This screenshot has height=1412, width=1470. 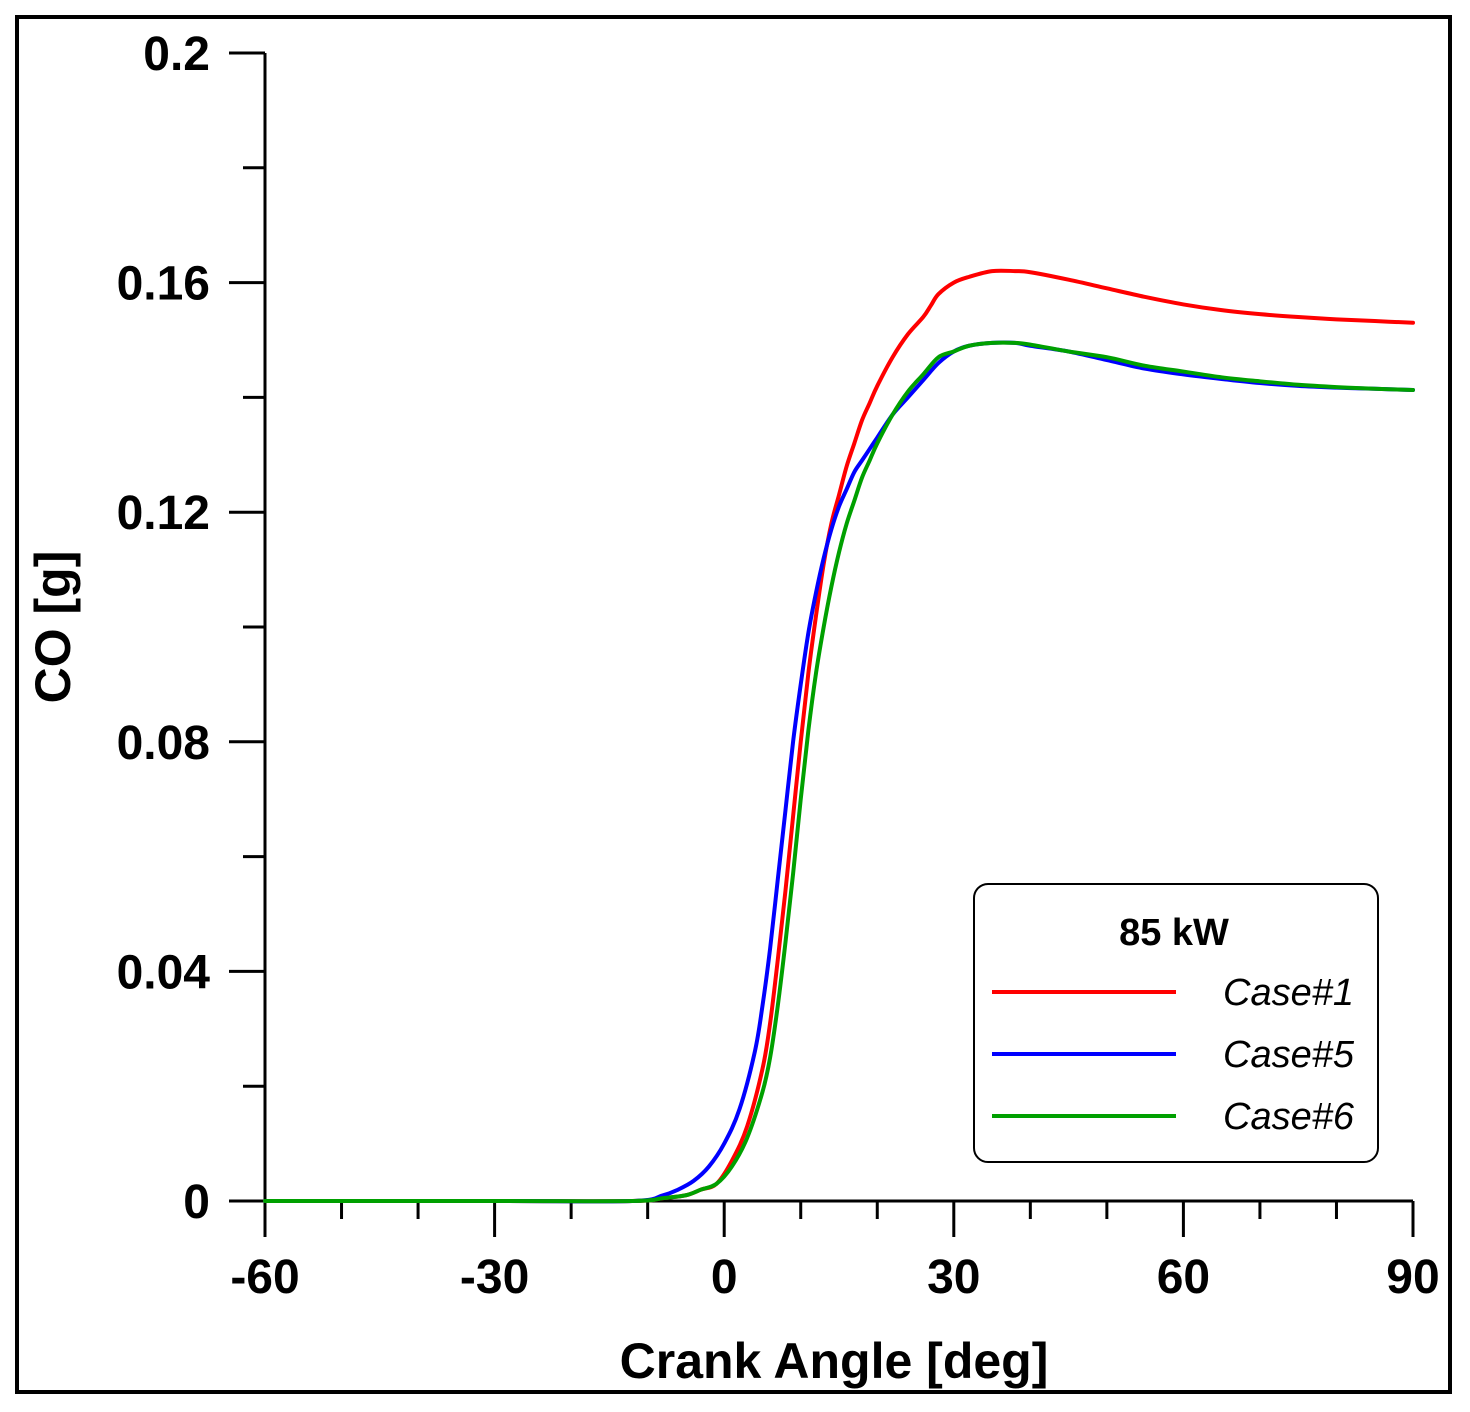 I want to click on x-axis-title: Crank Angle [deg], so click(x=834, y=1361).